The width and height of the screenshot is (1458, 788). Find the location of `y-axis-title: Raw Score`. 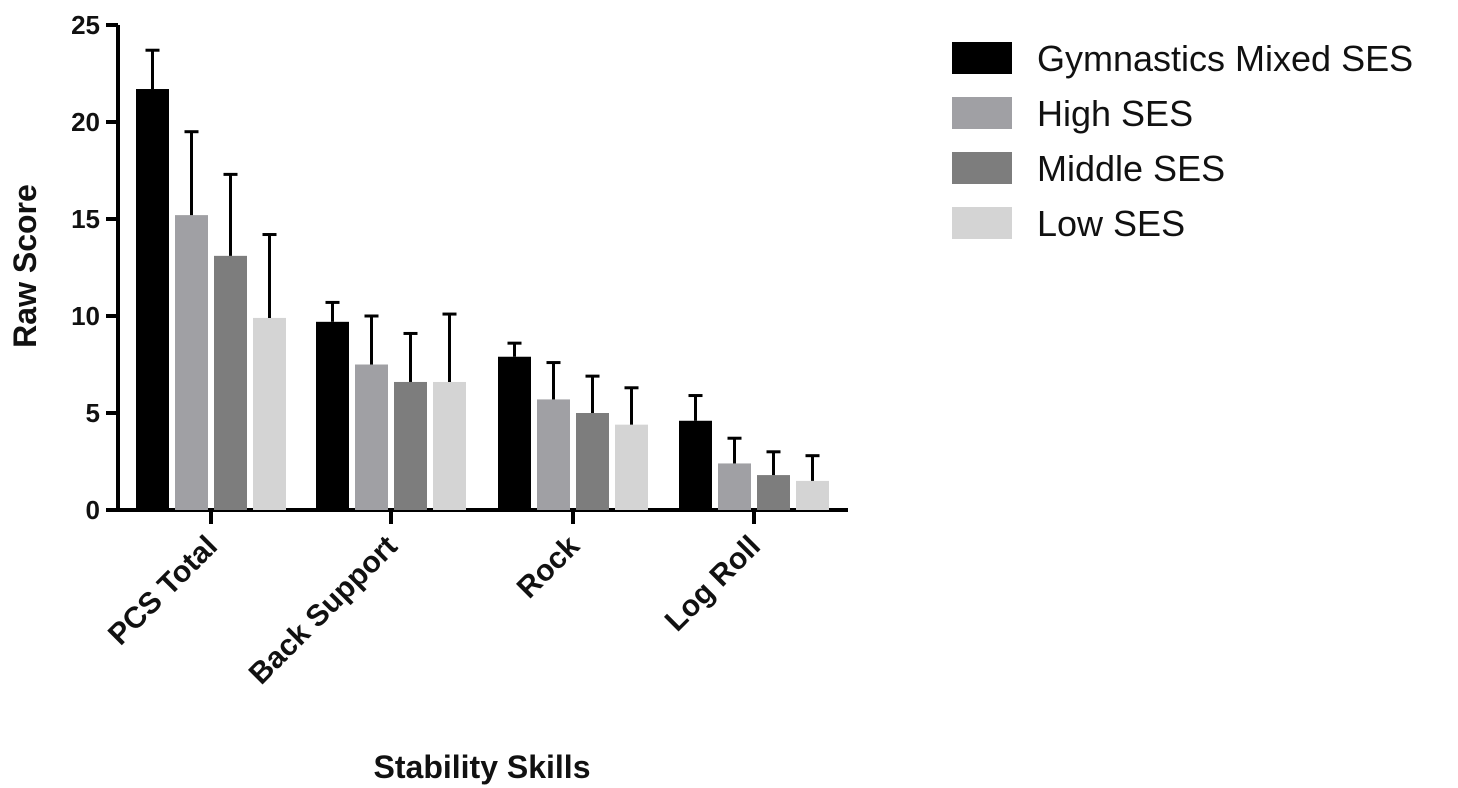

y-axis-title: Raw Score is located at coordinates (25, 266).